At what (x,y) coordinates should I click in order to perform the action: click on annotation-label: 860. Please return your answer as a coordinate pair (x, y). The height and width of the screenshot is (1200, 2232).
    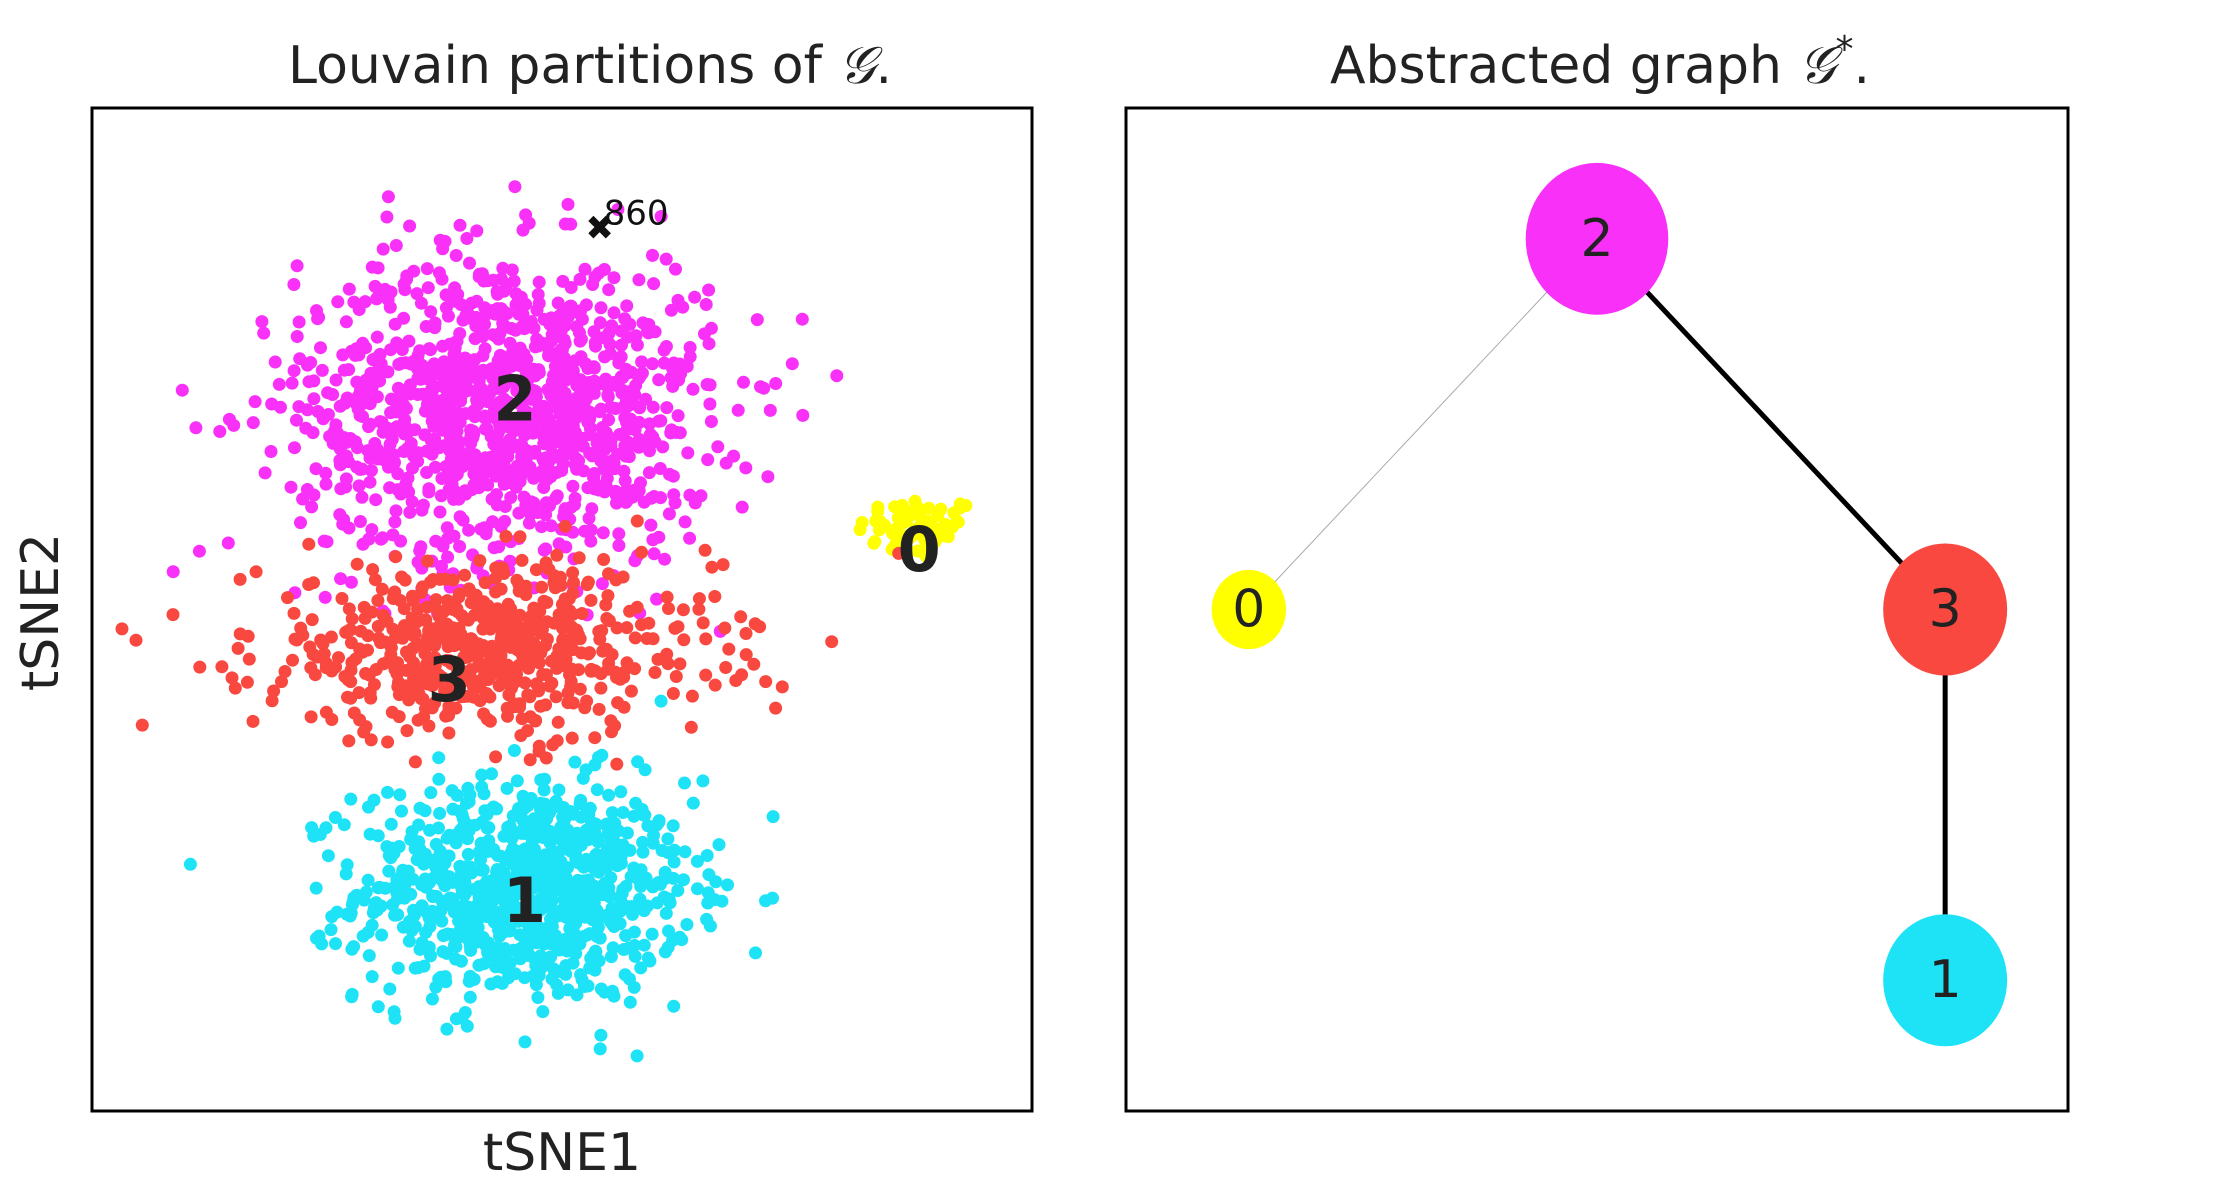
    Looking at the image, I should click on (636, 213).